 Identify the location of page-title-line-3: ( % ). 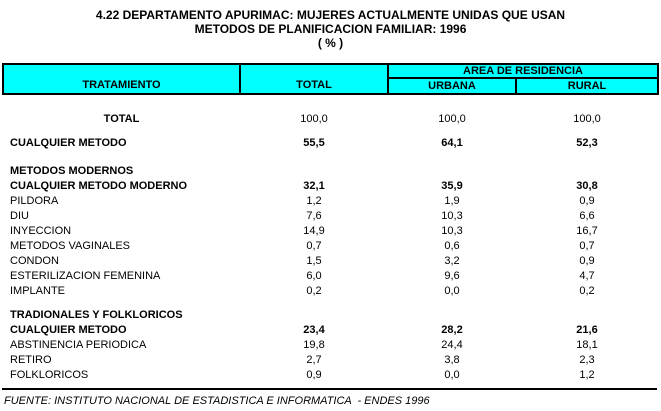
(330, 43).